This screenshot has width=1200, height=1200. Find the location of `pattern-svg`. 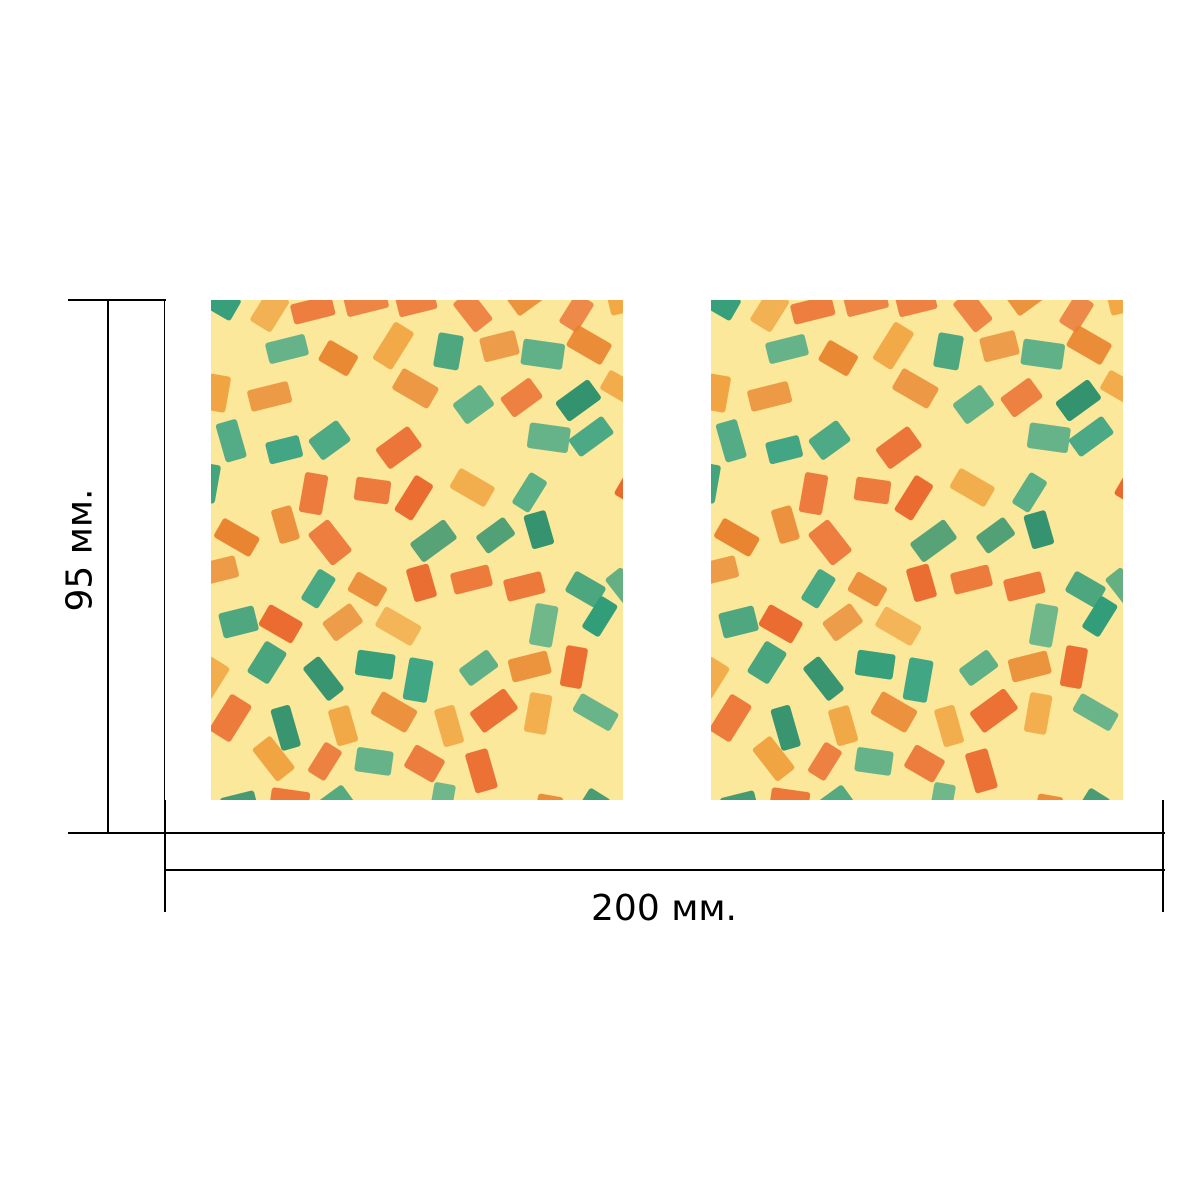

pattern-svg is located at coordinates (917, 550).